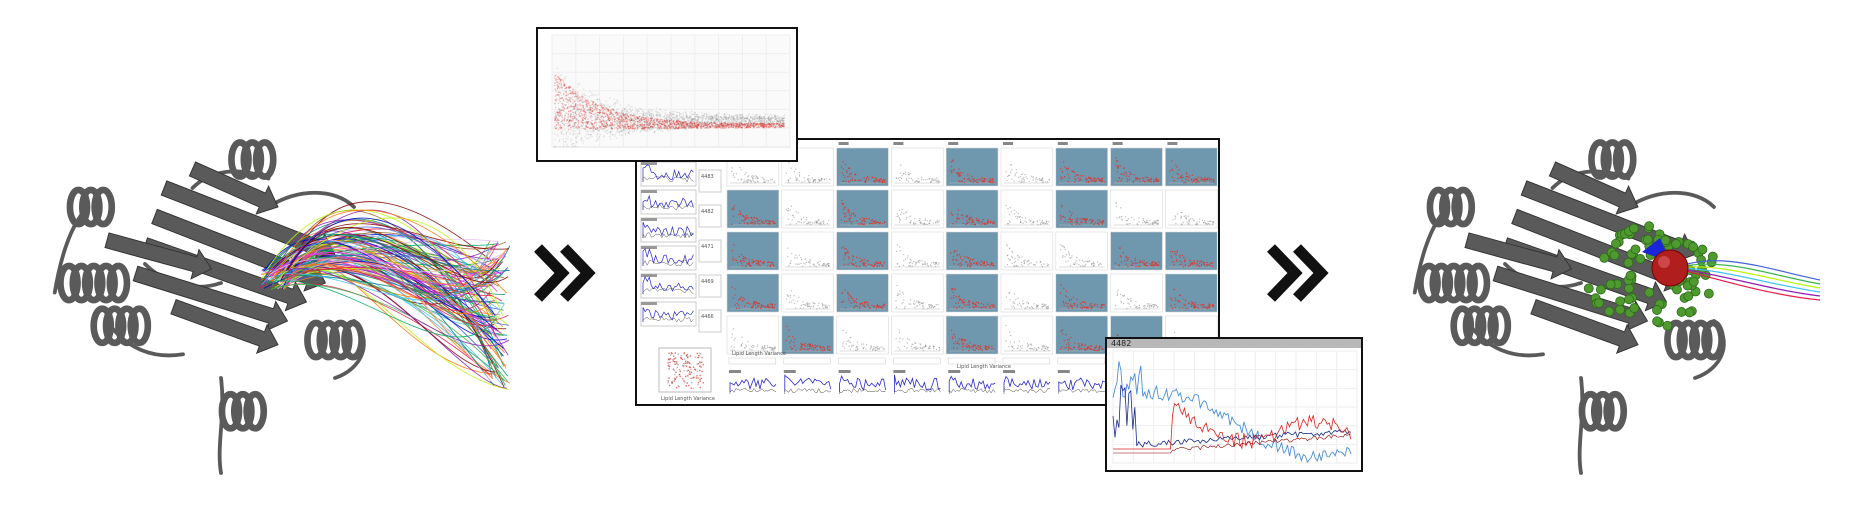 The width and height of the screenshot is (1852, 516). What do you see at coordinates (377, 278) in the screenshot?
I see `tunnel-path` at bounding box center [377, 278].